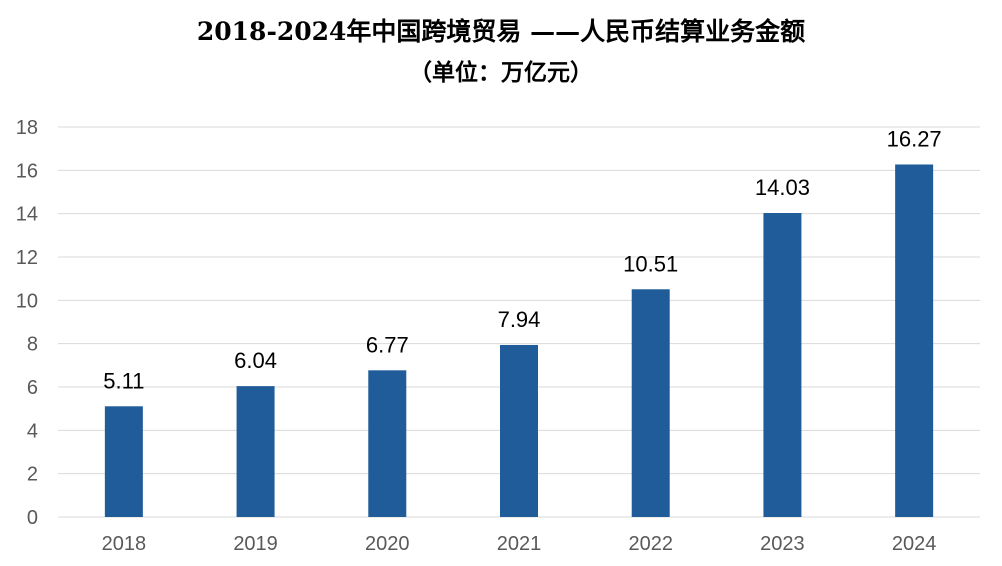  What do you see at coordinates (27, 128) in the screenshot?
I see `y-tick-label: 18` at bounding box center [27, 128].